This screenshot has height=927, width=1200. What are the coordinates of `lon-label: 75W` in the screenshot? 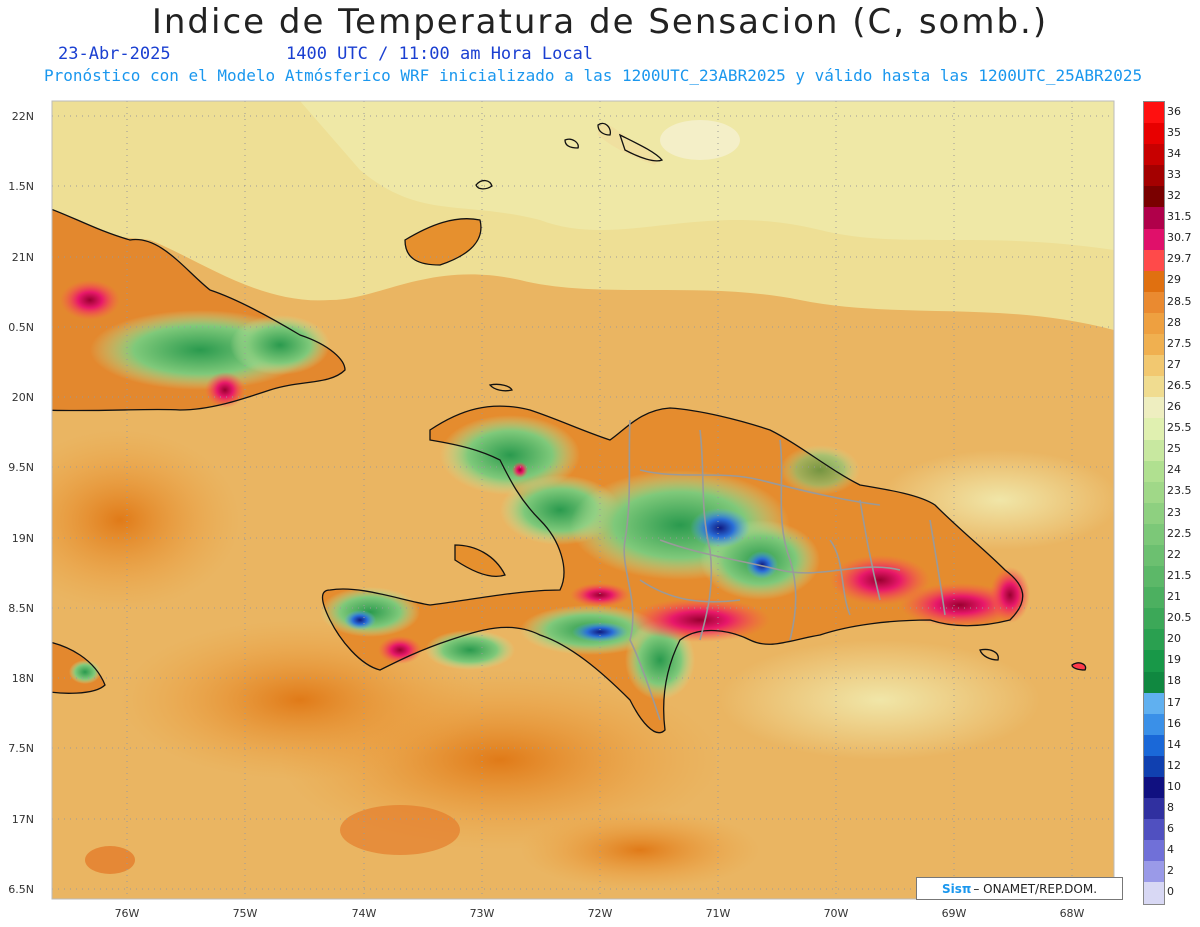 It's located at (245, 913).